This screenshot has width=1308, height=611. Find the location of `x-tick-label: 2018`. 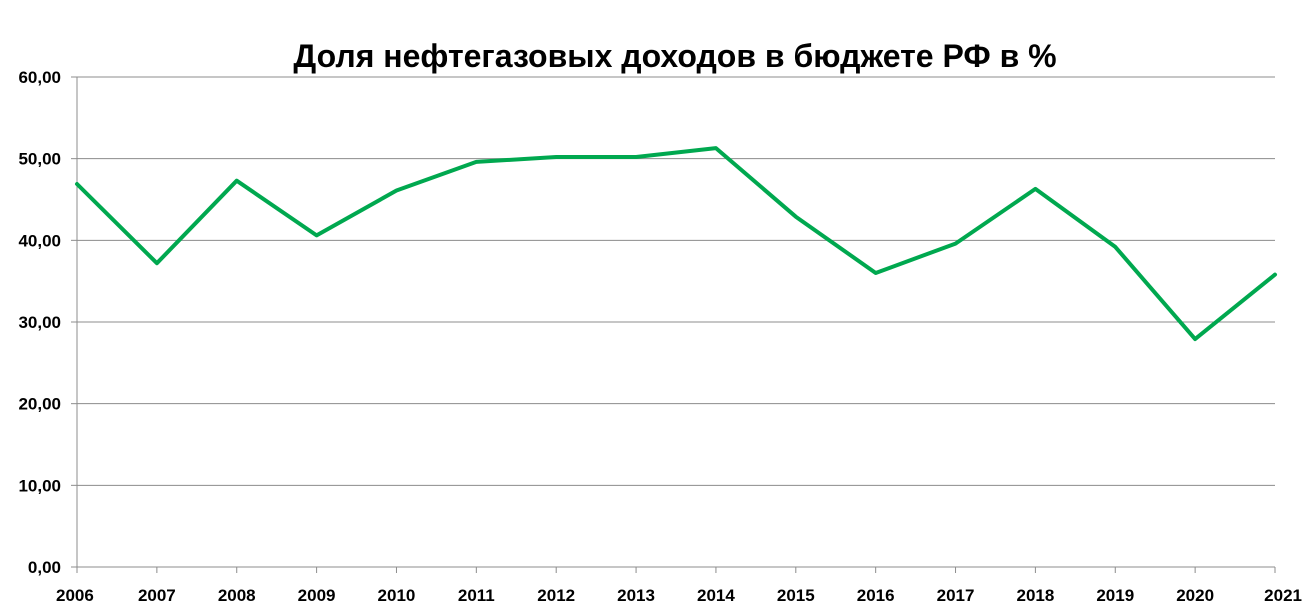

x-tick-label: 2018 is located at coordinates (1035, 595).